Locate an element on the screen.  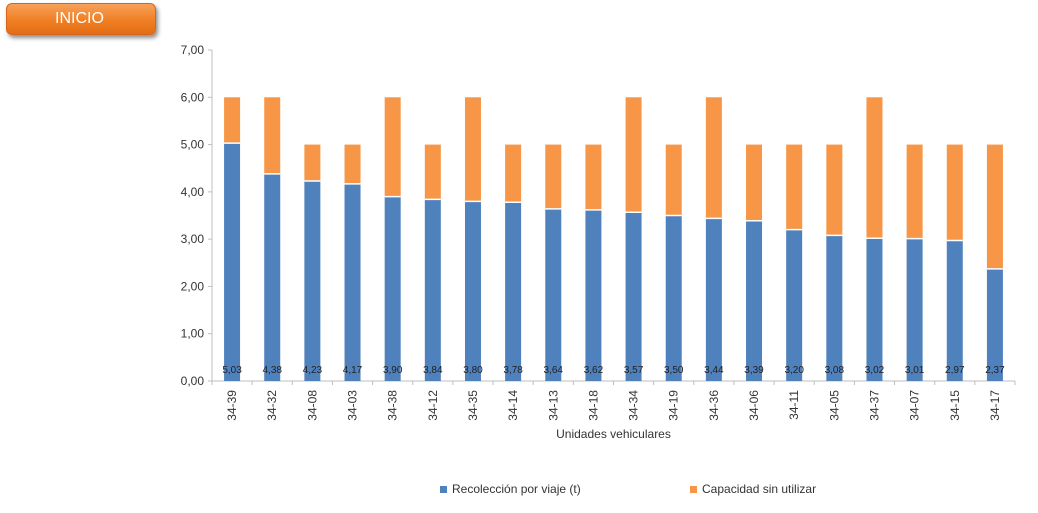
x-category-label: 34-12 is located at coordinates (433, 405).